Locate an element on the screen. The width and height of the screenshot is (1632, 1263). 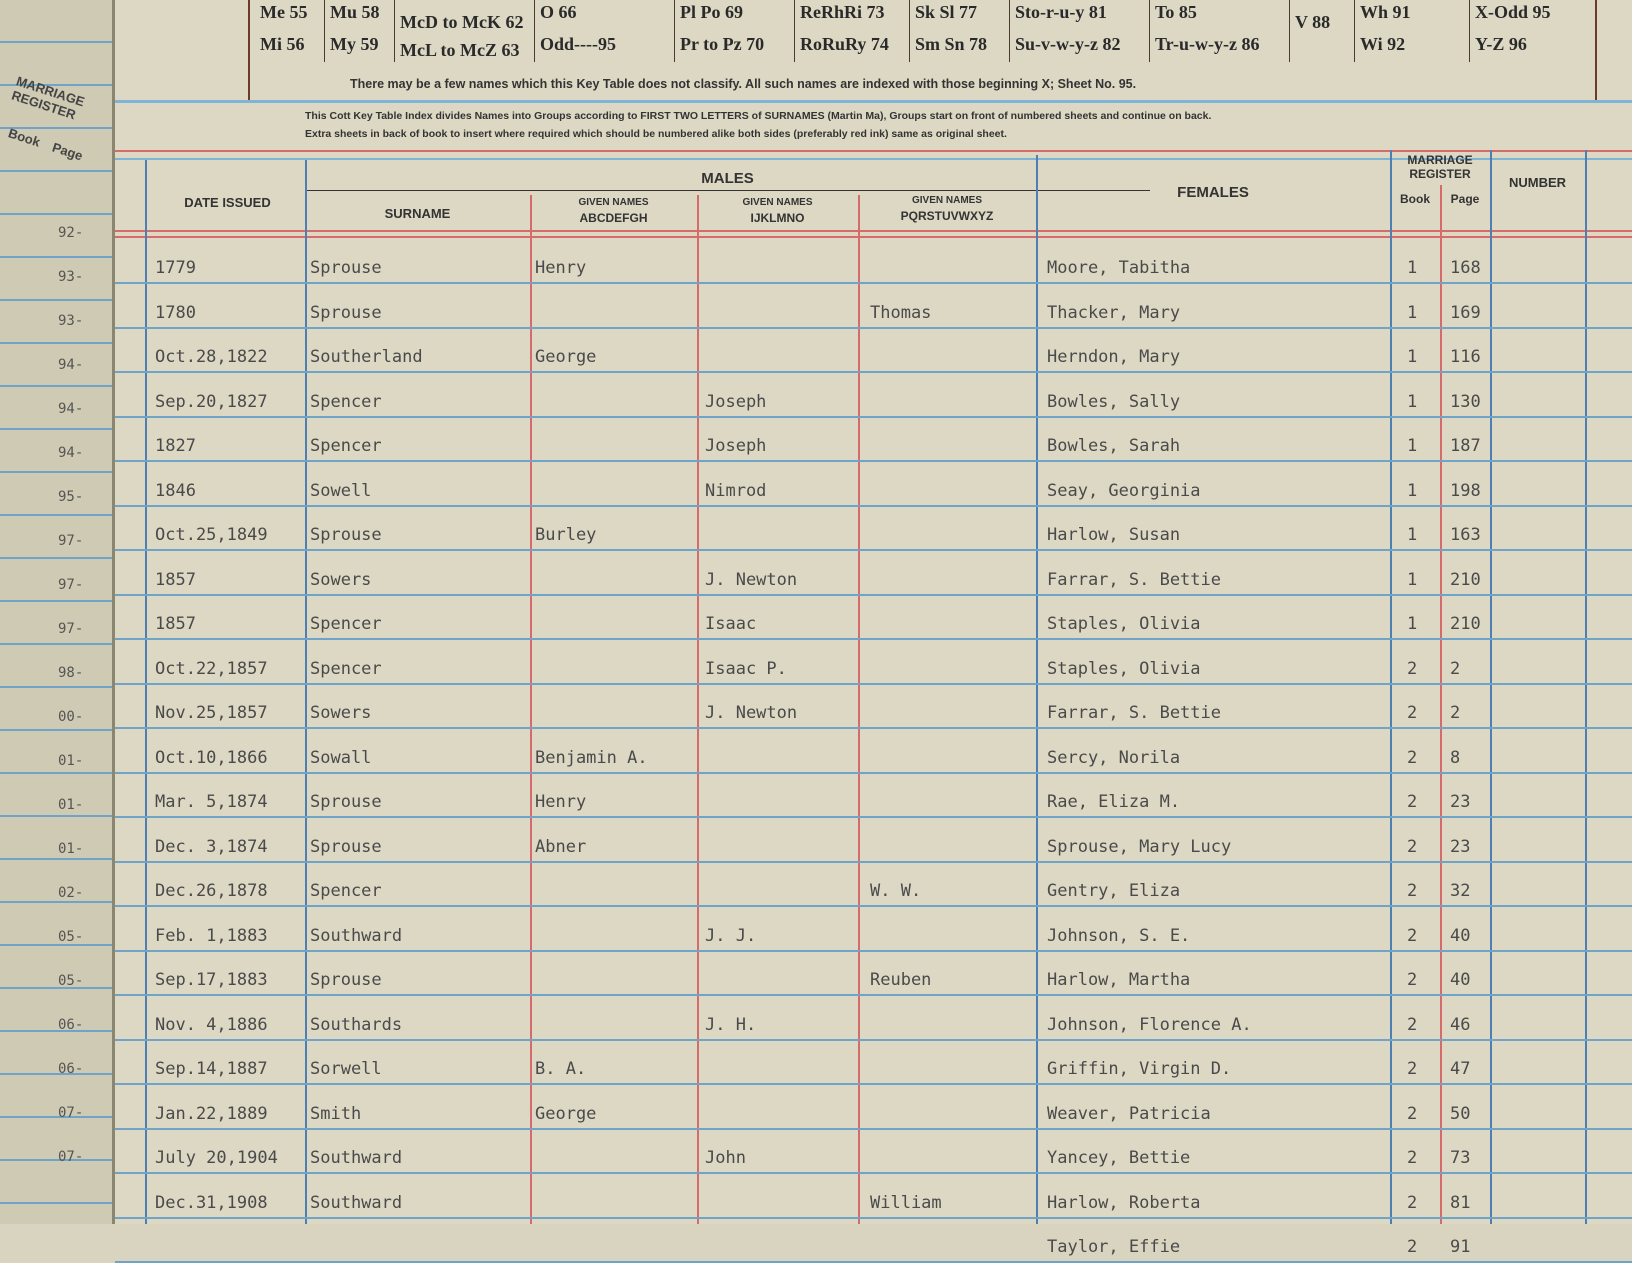
date-cell: Oct.22,1857 is located at coordinates (211, 668).